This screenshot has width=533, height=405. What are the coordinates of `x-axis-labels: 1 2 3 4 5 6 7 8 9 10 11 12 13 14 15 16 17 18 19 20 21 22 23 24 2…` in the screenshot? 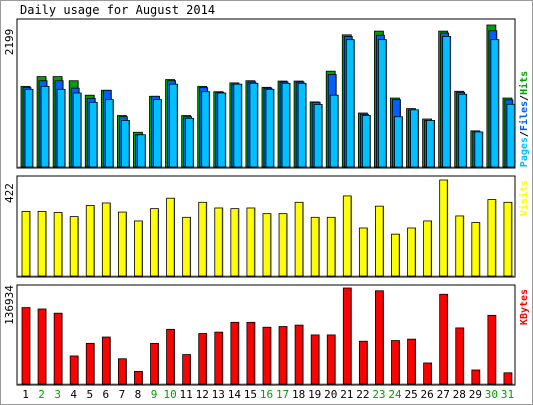 It's located at (268, 394).